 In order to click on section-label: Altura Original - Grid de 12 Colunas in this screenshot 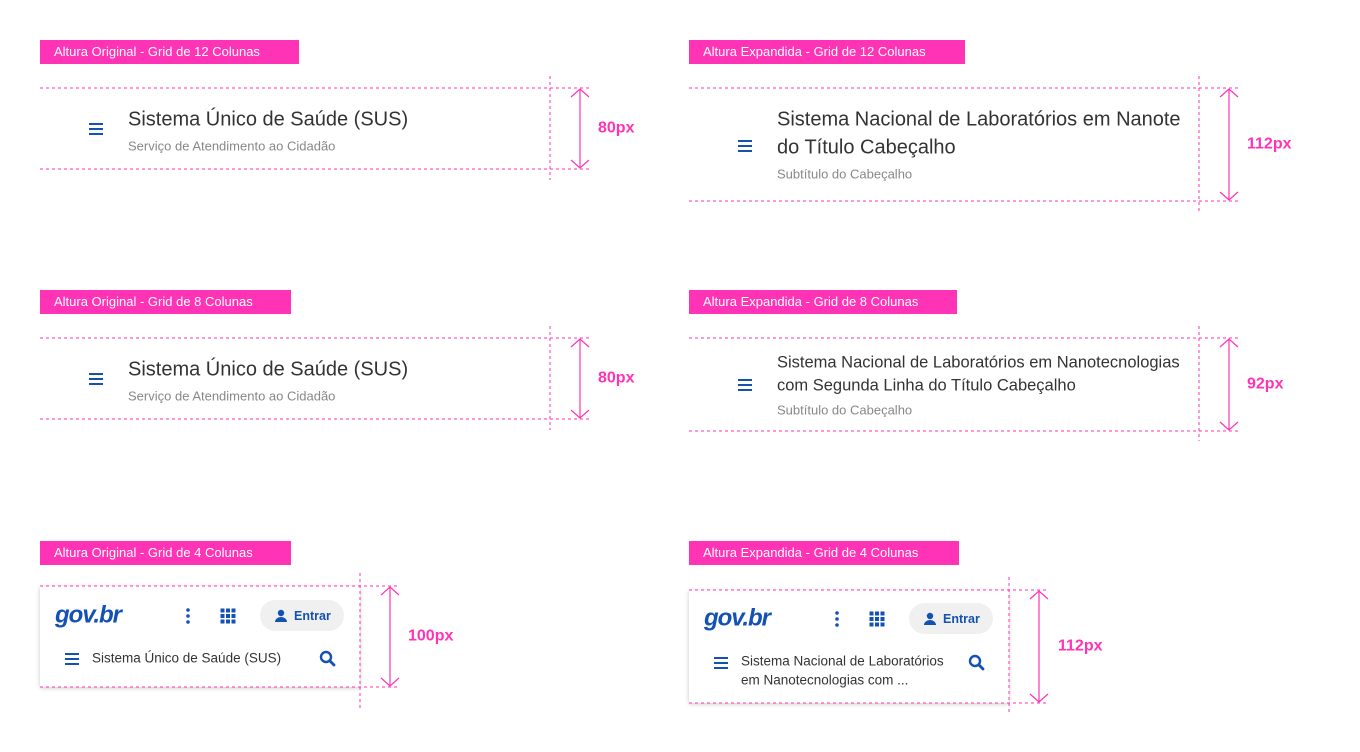, I will do `click(157, 51)`.